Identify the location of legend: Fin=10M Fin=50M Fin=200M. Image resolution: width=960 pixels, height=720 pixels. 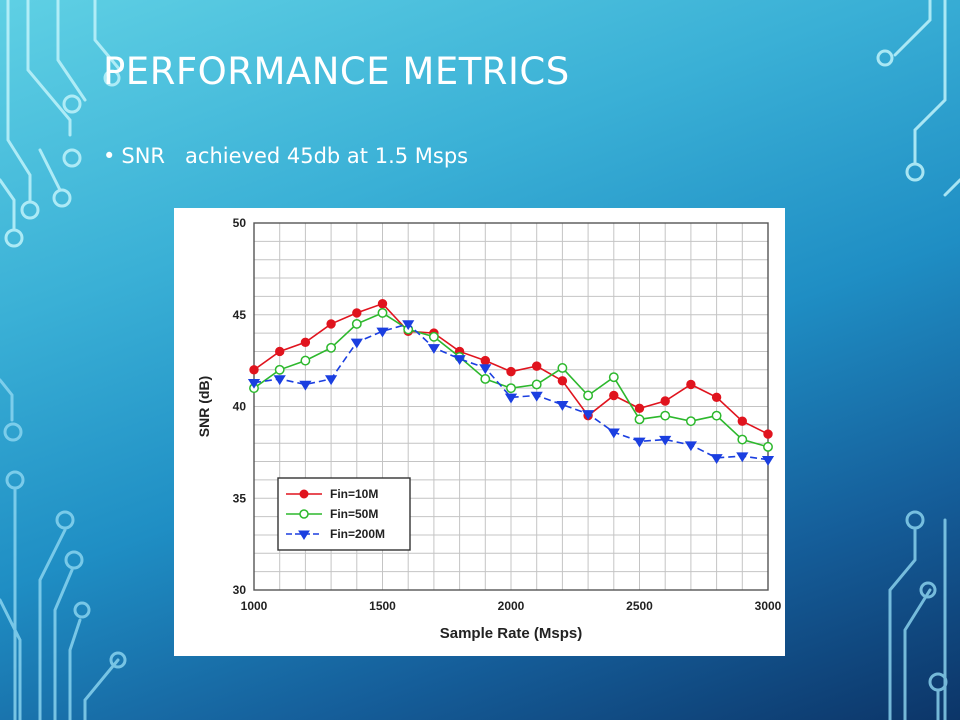
(344, 514).